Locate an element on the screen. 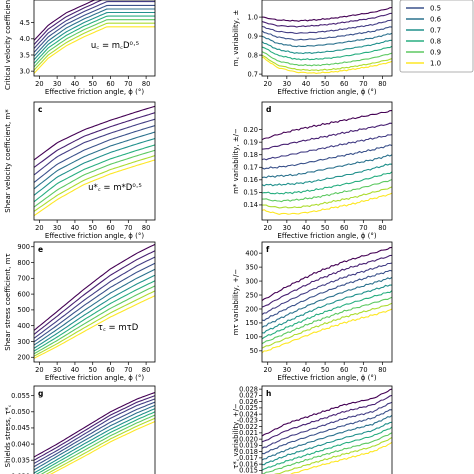  y-tick-label: 0.035 is located at coordinates (20, 460).